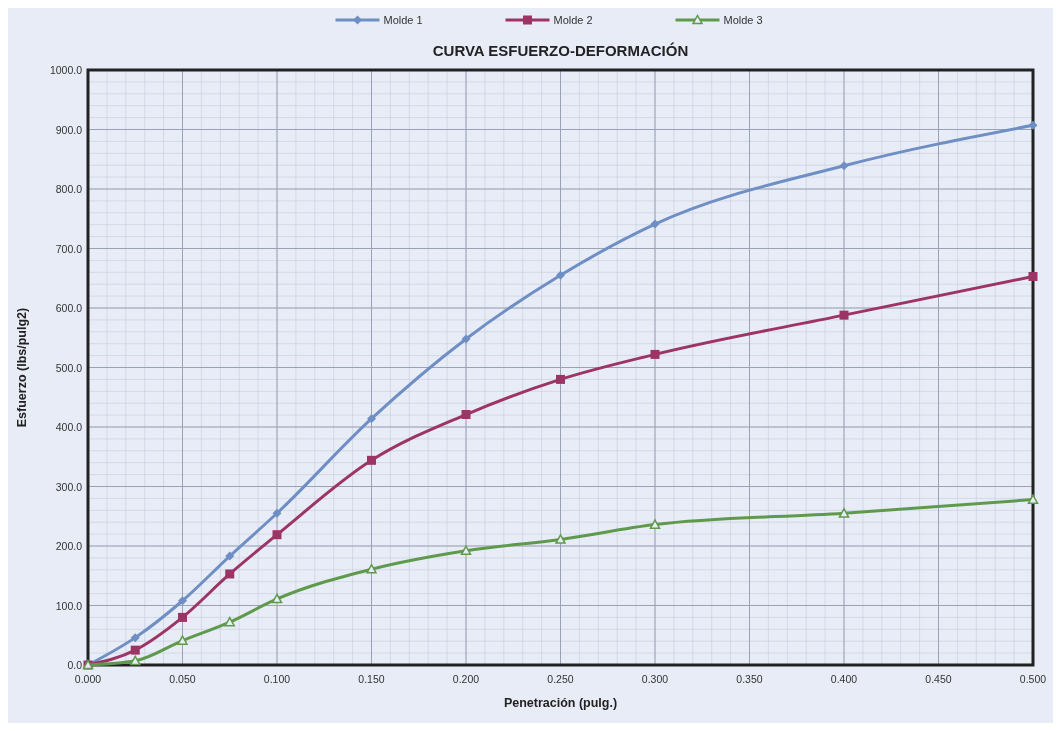  What do you see at coordinates (560, 50) in the screenshot?
I see `chart-title: CURVA ESFUERZO-DEFORMACIÓN` at bounding box center [560, 50].